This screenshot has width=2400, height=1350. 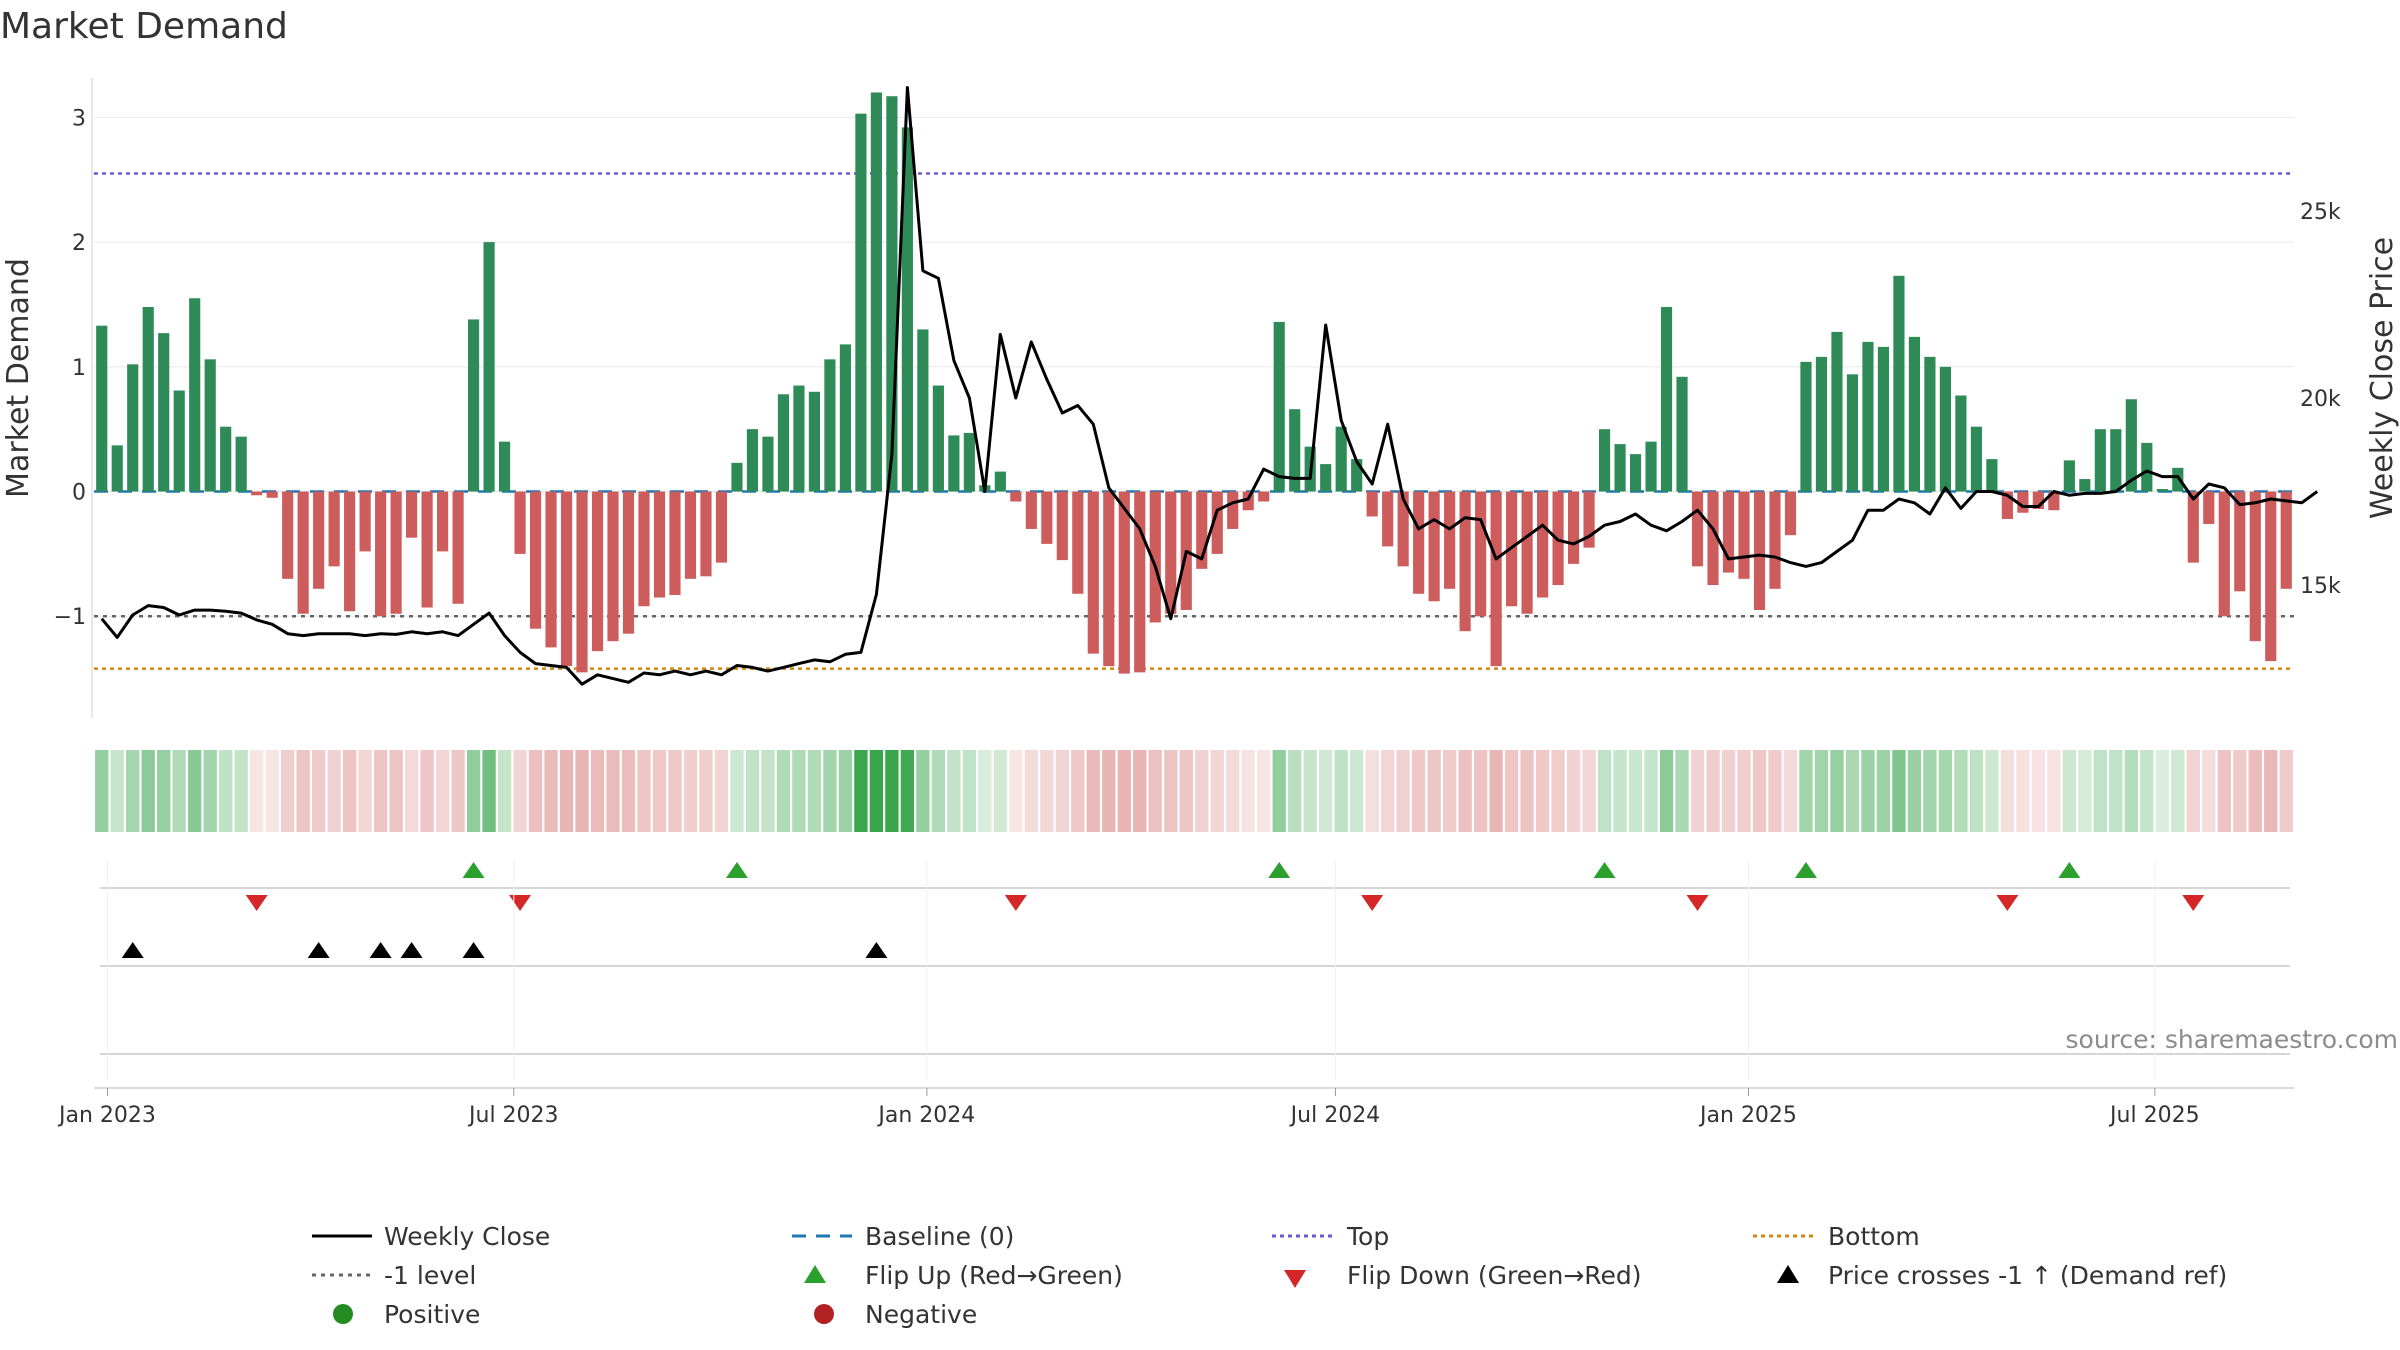 I want to click on y-tick-label: 2, so click(x=79, y=243).